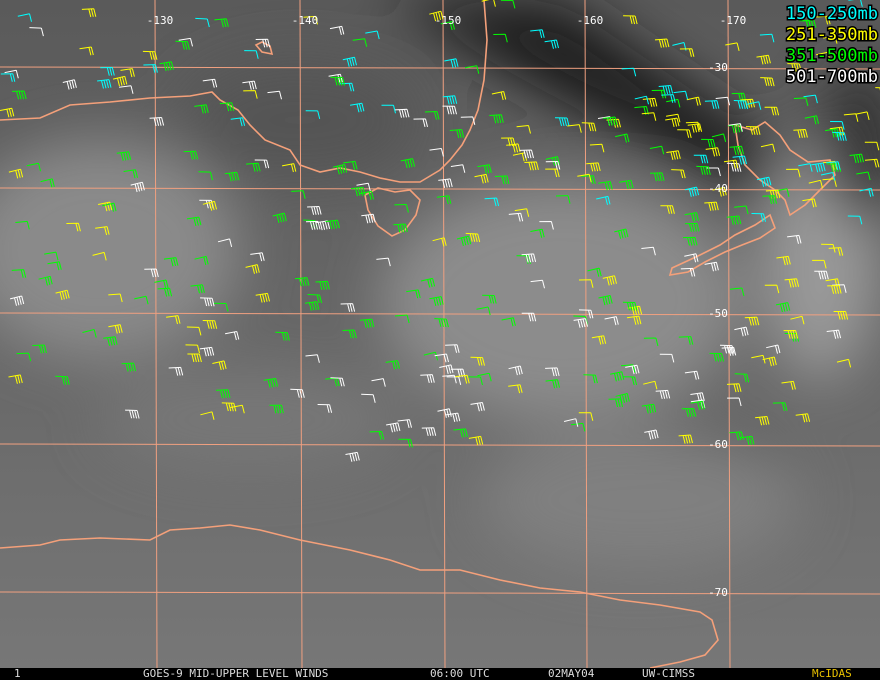 The height and width of the screenshot is (680, 880). What do you see at coordinates (718, 67) in the screenshot?
I see `latitude-label: -30` at bounding box center [718, 67].